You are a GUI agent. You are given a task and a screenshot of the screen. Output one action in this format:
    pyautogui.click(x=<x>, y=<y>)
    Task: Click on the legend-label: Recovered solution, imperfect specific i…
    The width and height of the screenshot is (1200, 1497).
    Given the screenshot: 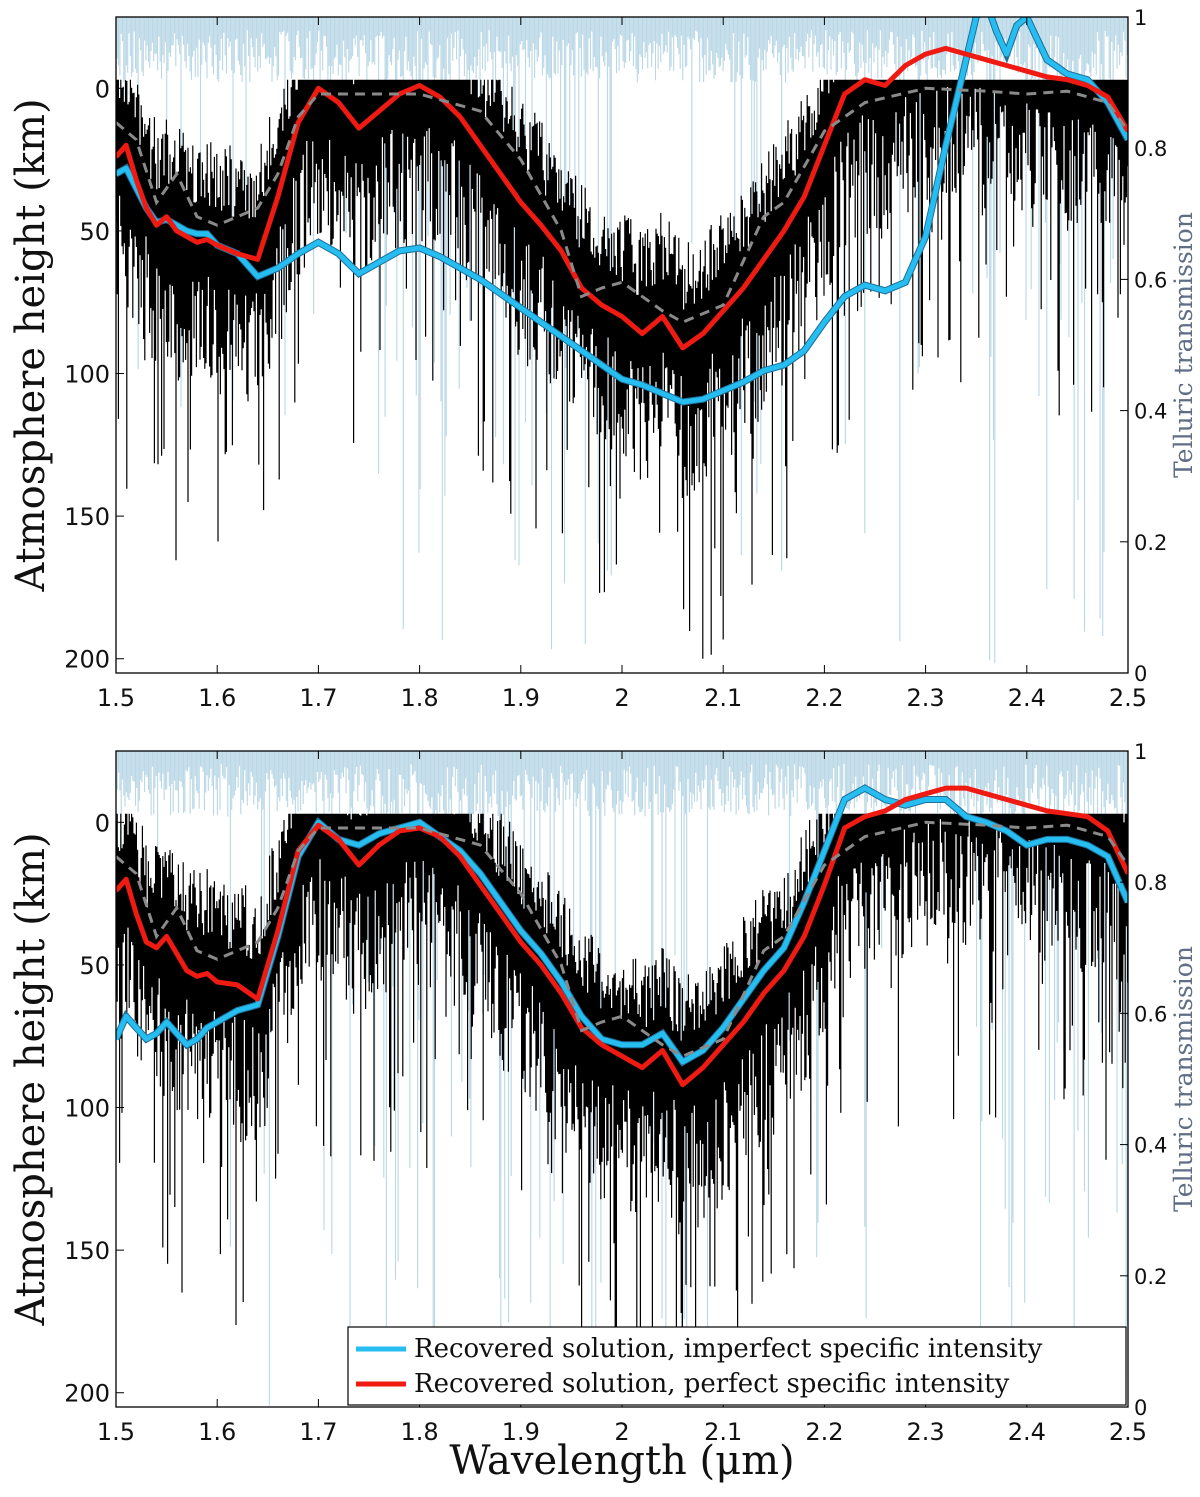 What is the action you would take?
    pyautogui.click(x=728, y=1349)
    